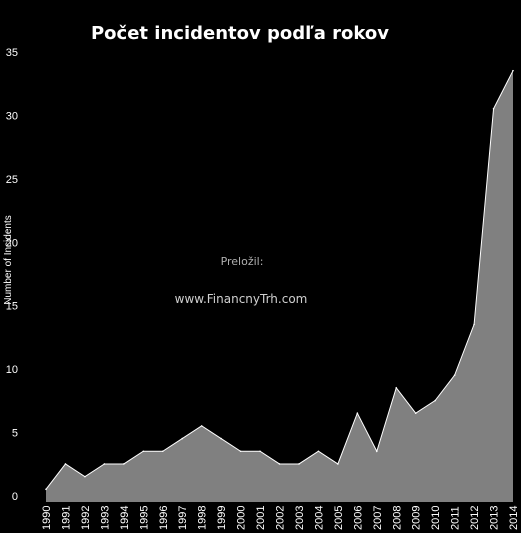 This screenshot has height=533, width=521. I want to click on x-tick-label: 2007, so click(378, 518).